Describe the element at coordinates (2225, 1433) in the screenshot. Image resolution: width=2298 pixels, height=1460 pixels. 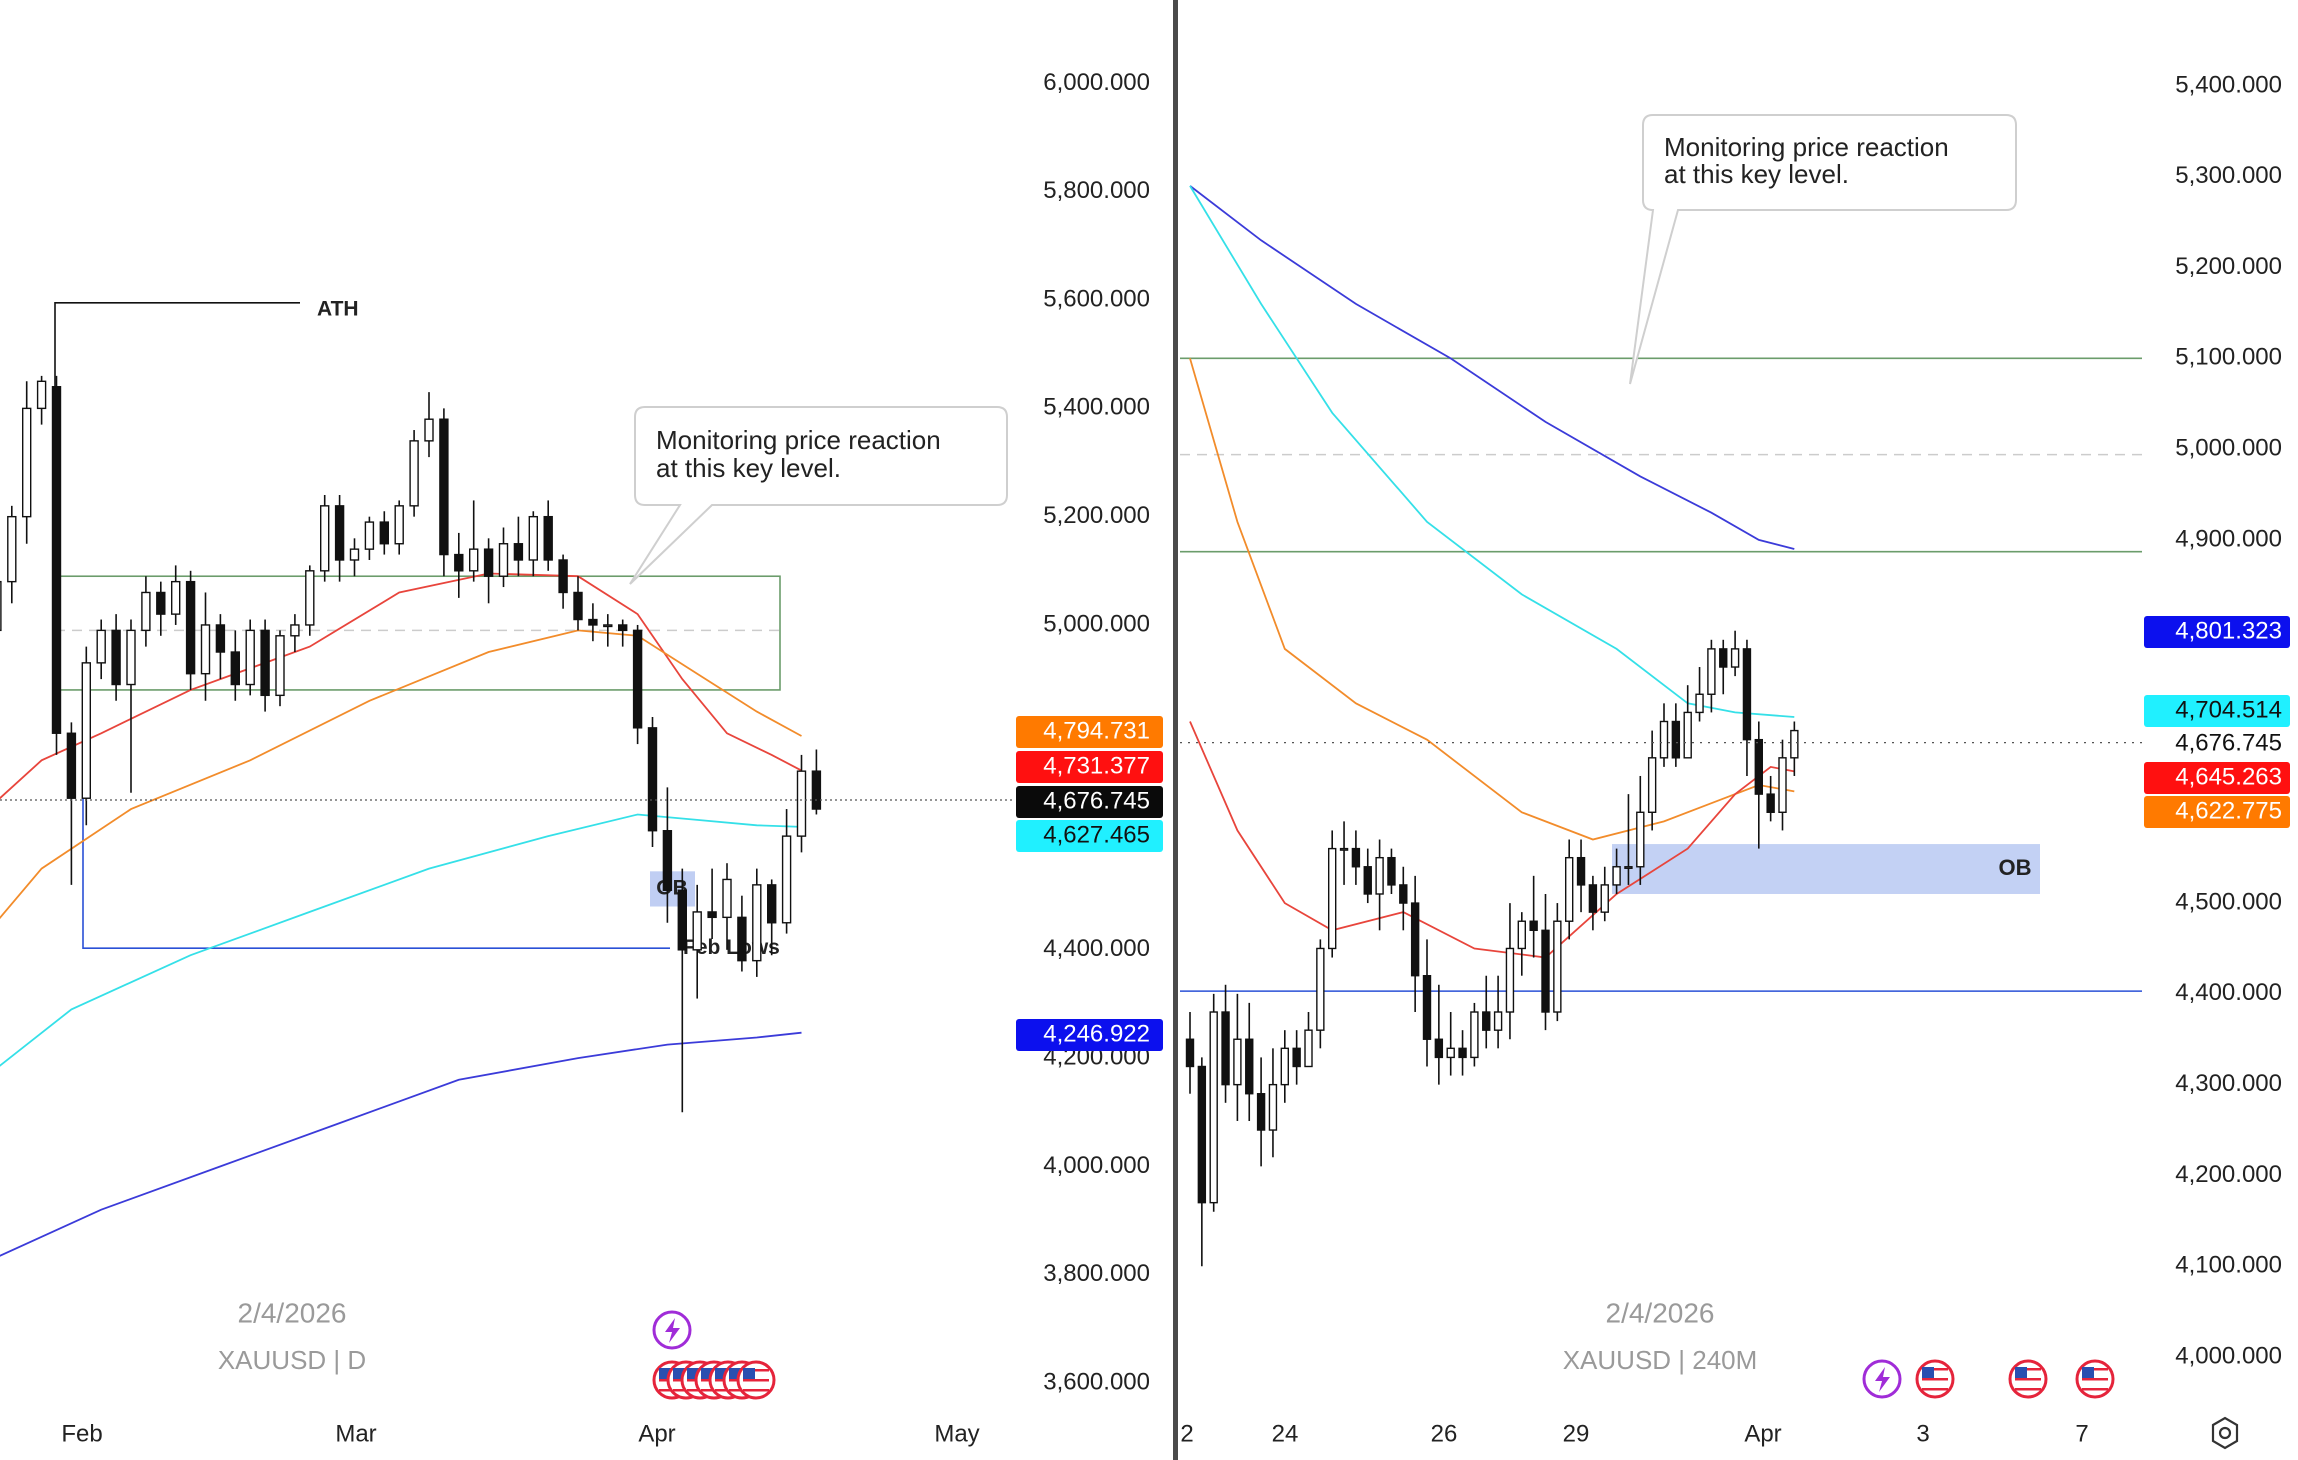
I see `settings-gear-icon` at that location.